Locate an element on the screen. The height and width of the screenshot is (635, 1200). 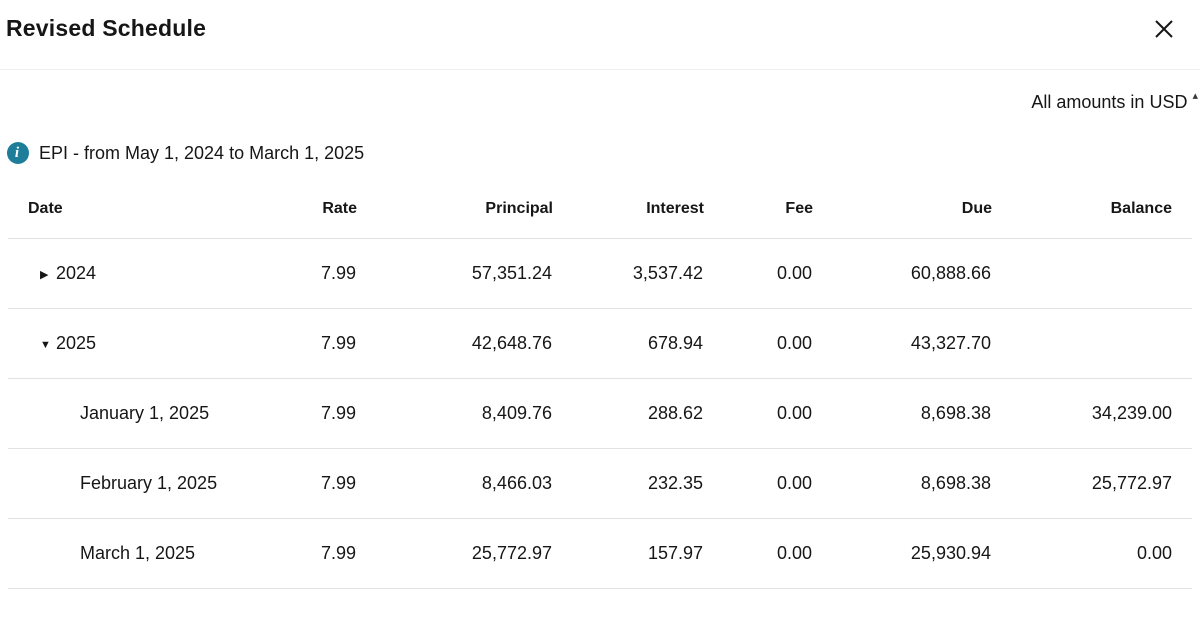
date-label: January 1, 2025 is located at coordinates (145, 413).